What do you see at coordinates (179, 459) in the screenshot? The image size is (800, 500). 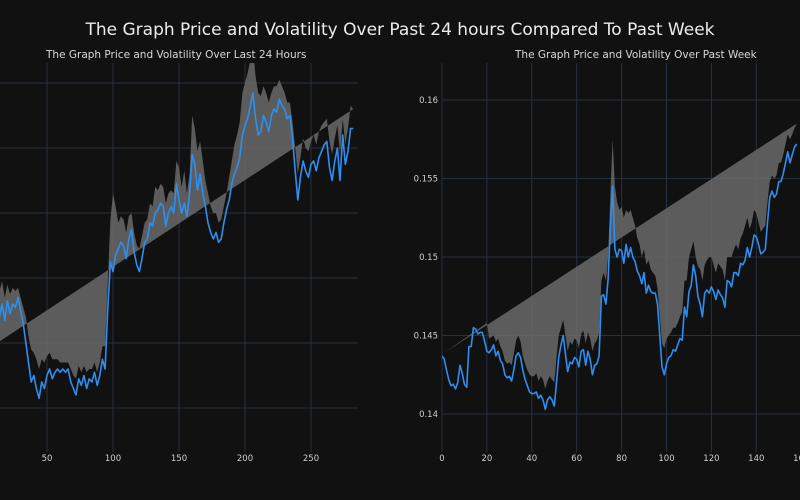 I see `x-tick-label: 150` at bounding box center [179, 459].